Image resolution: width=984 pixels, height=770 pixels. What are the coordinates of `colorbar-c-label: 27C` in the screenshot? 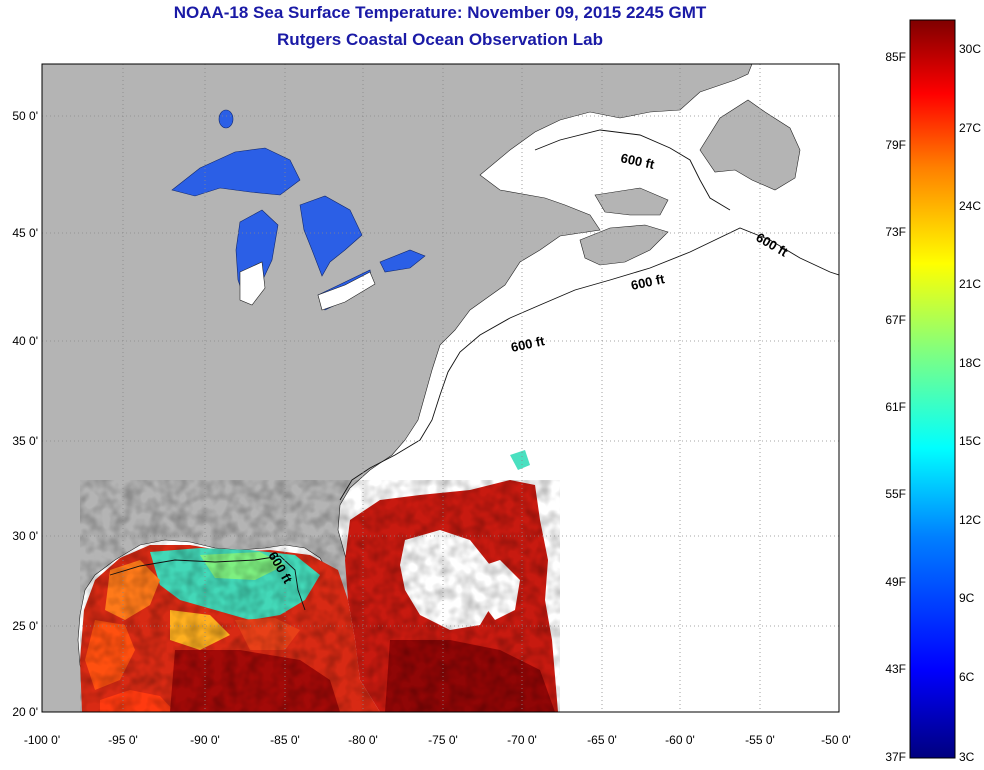 It's located at (970, 128).